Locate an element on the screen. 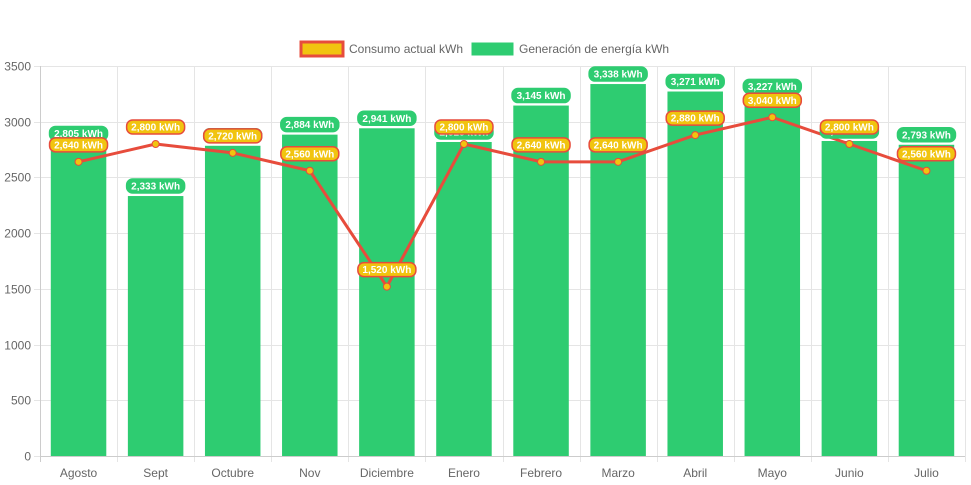 Image resolution: width=971 pixels, height=485 pixels. x-tick-label: Junio is located at coordinates (849, 473).